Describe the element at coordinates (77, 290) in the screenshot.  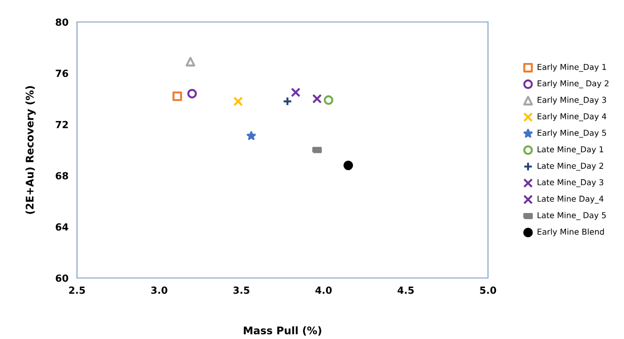
I see `x-tick-label: 2.5` at that location.